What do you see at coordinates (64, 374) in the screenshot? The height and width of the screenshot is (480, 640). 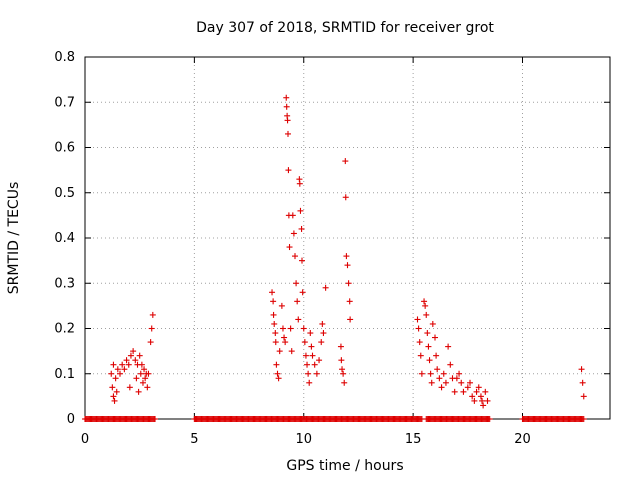 I see `y-tick-label: 0.1` at bounding box center [64, 374].